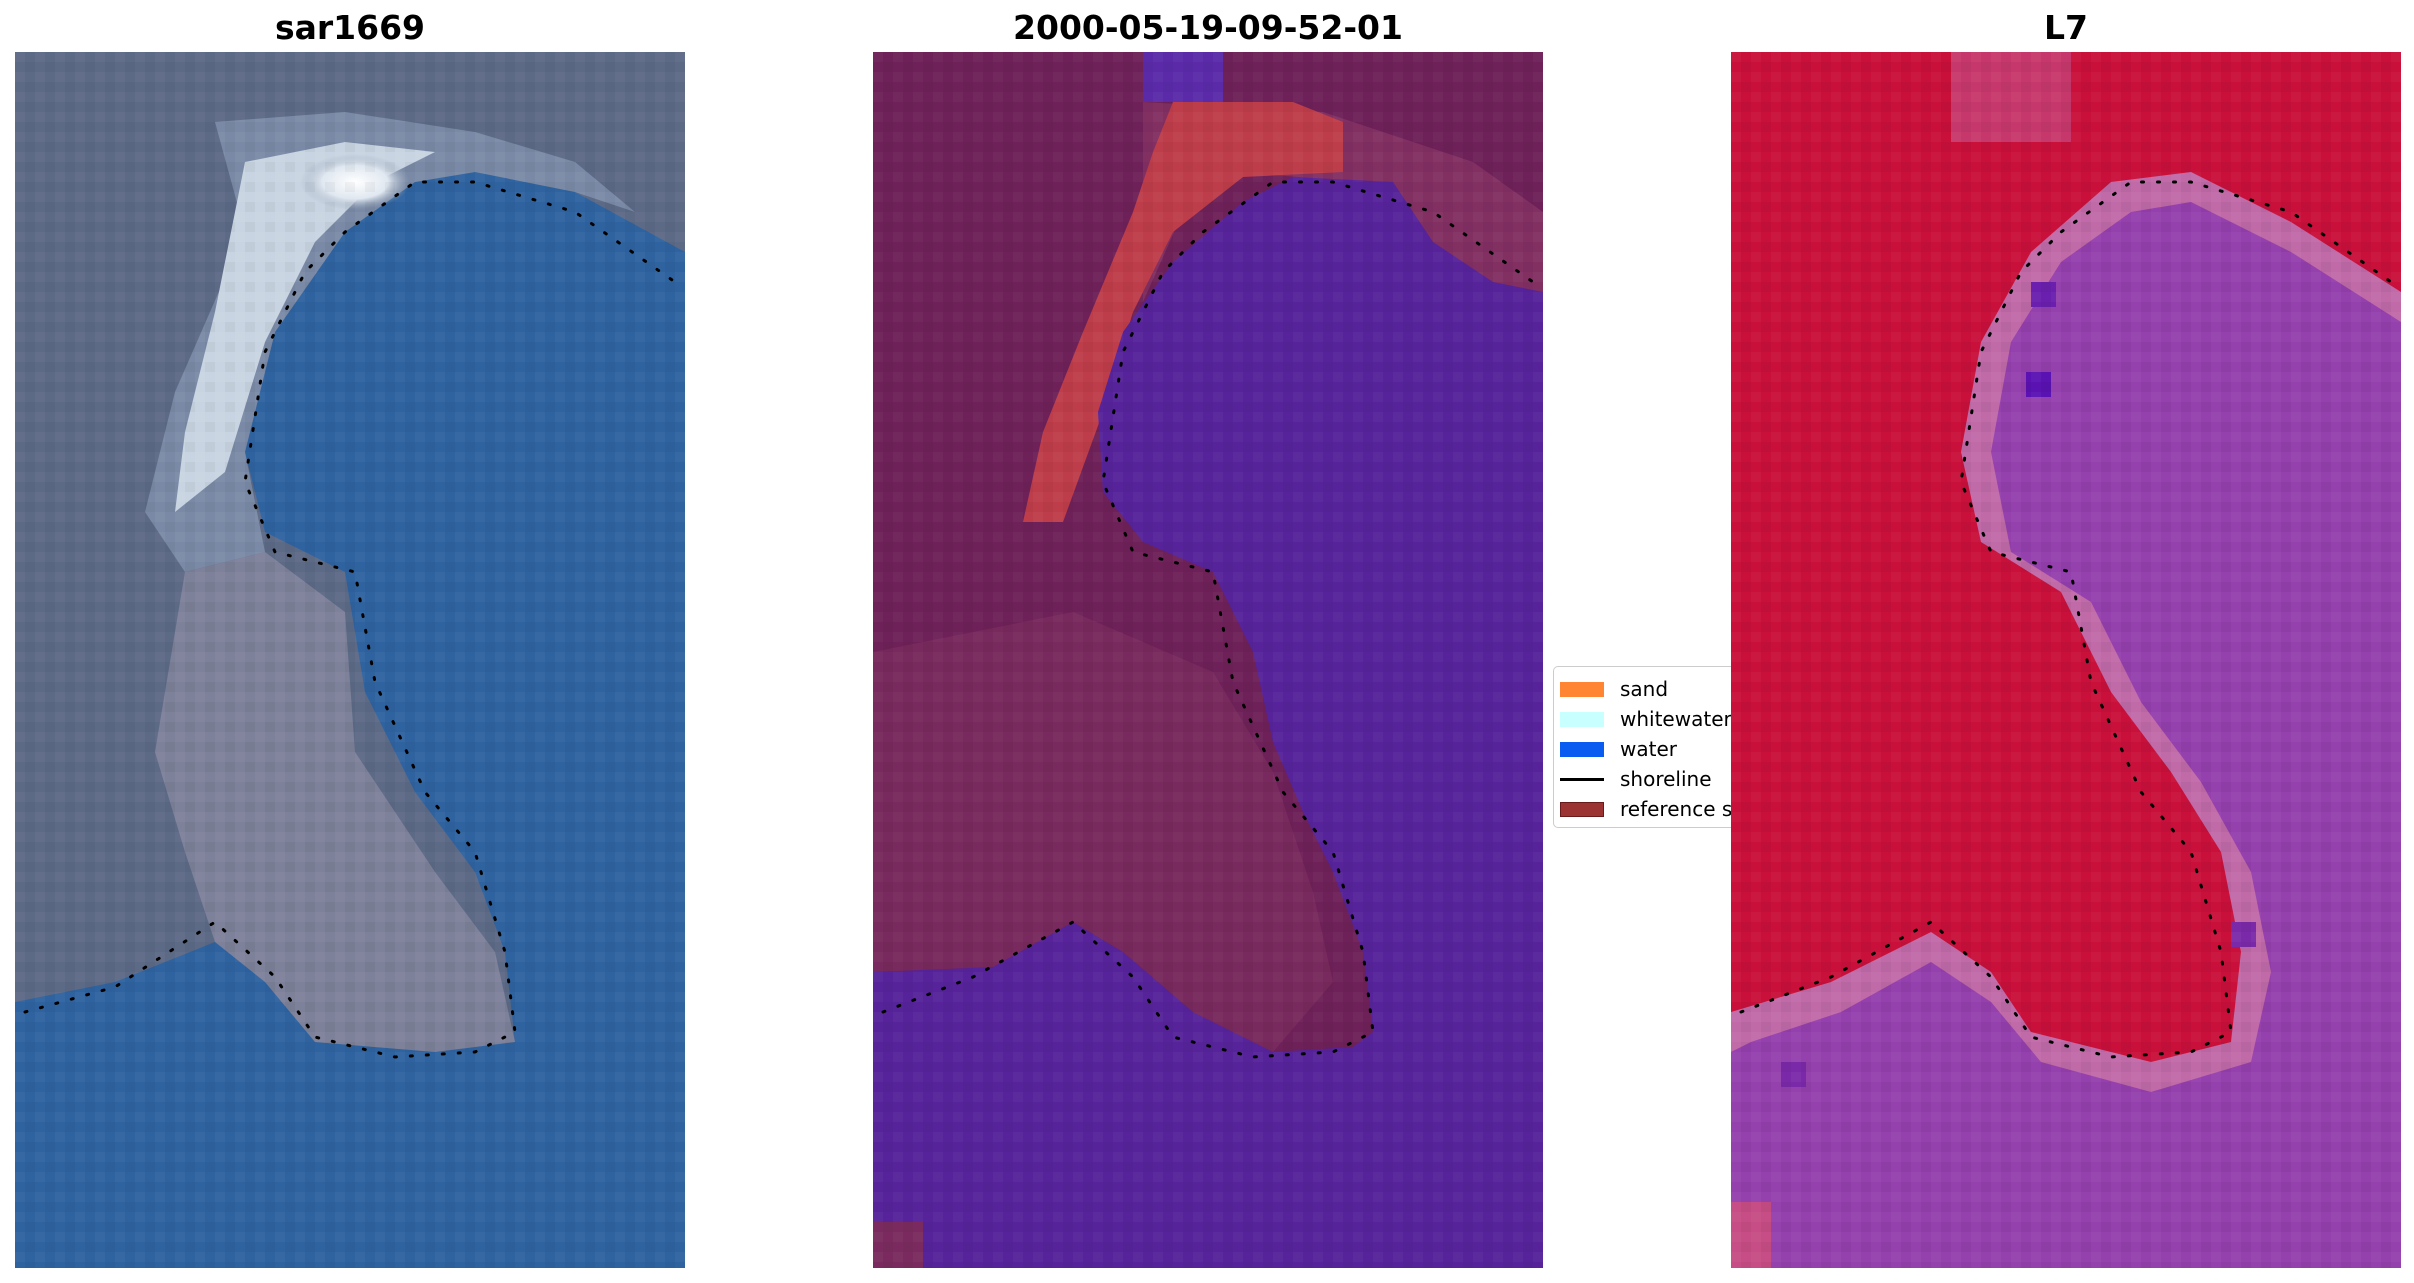  What do you see at coordinates (350, 27) in the screenshot?
I see `panel-title-rgb: sar1669` at bounding box center [350, 27].